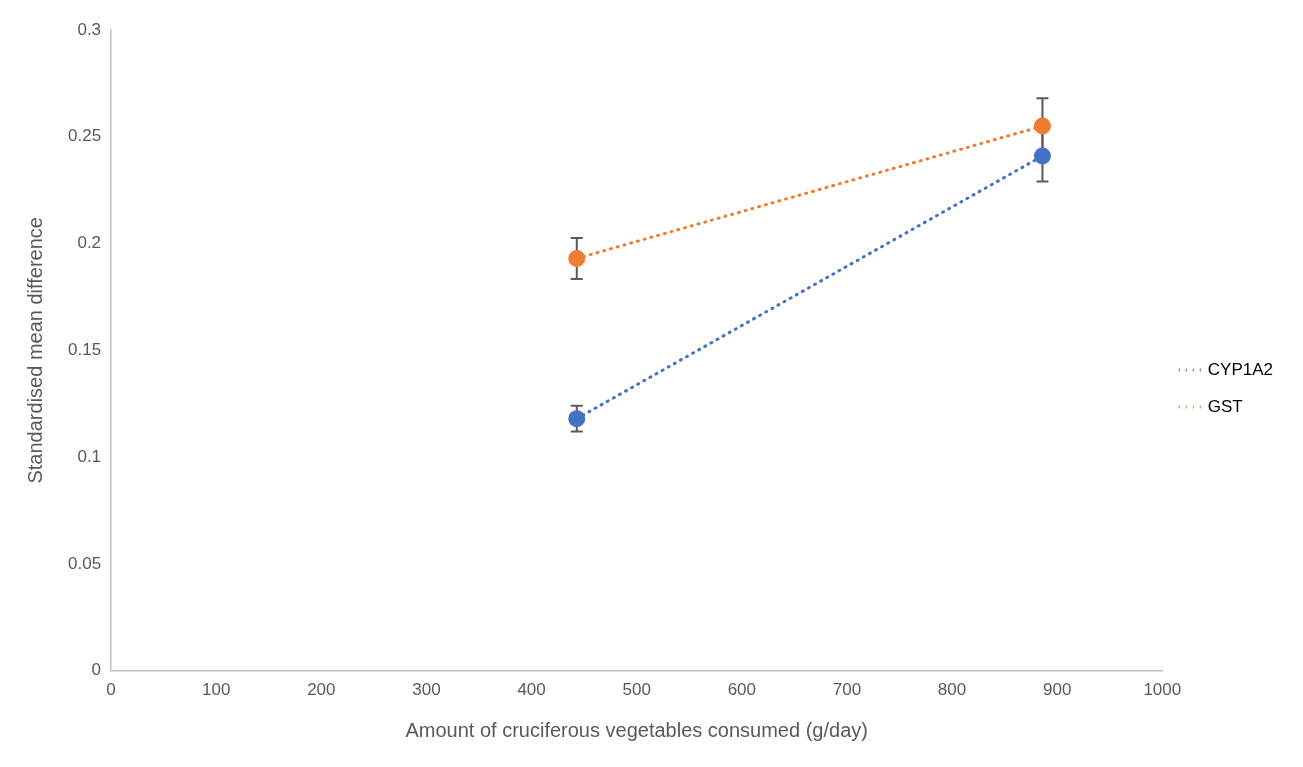 The width and height of the screenshot is (1303, 767). What do you see at coordinates (34, 350) in the screenshot?
I see `y-axis-title: Standardised mean difference` at bounding box center [34, 350].